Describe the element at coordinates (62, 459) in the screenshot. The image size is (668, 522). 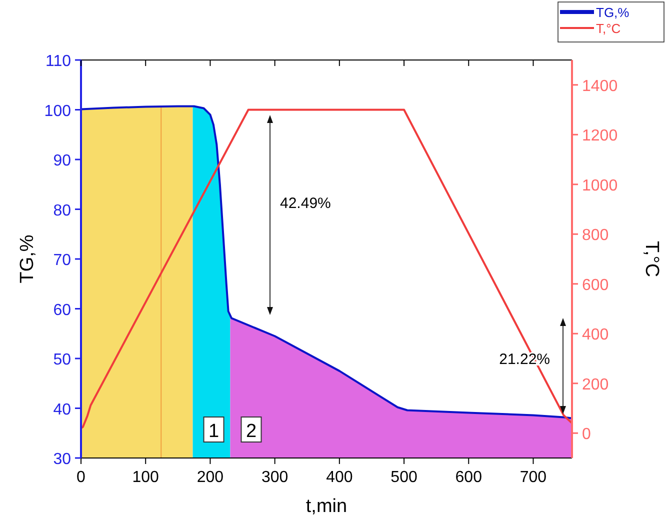
I see `y-tick-label: 30` at that location.